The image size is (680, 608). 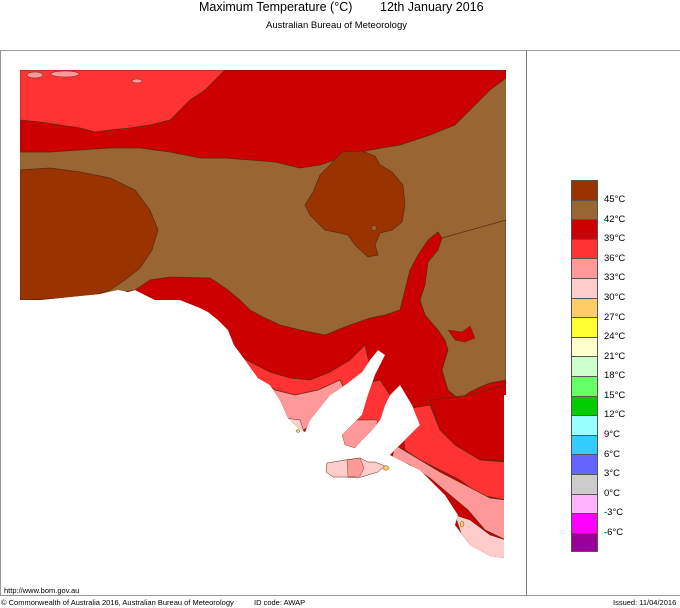 I want to click on subtitle: Australian Bureau of Meteorology, so click(x=336, y=25).